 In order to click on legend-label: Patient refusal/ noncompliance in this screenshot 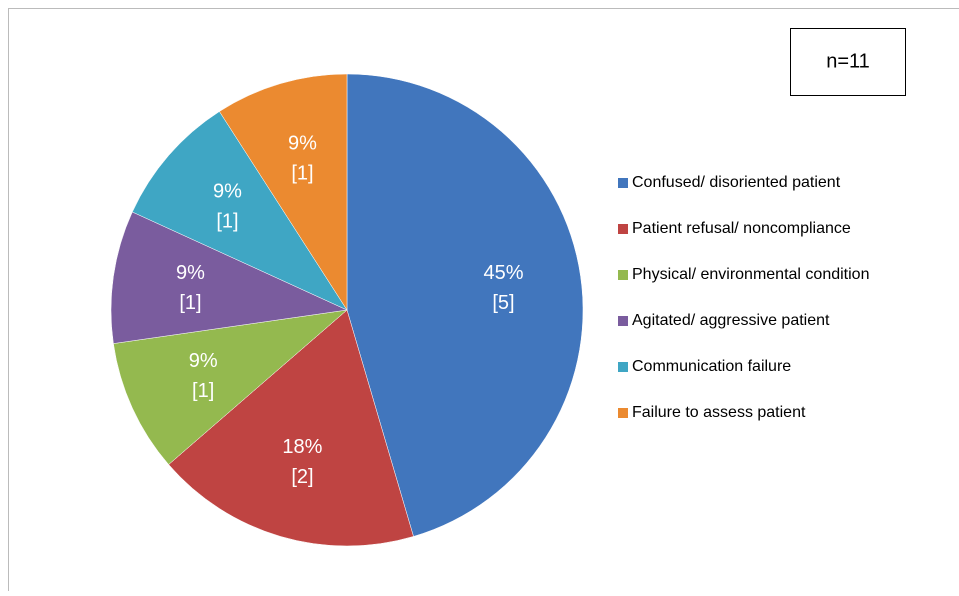, I will do `click(741, 228)`.